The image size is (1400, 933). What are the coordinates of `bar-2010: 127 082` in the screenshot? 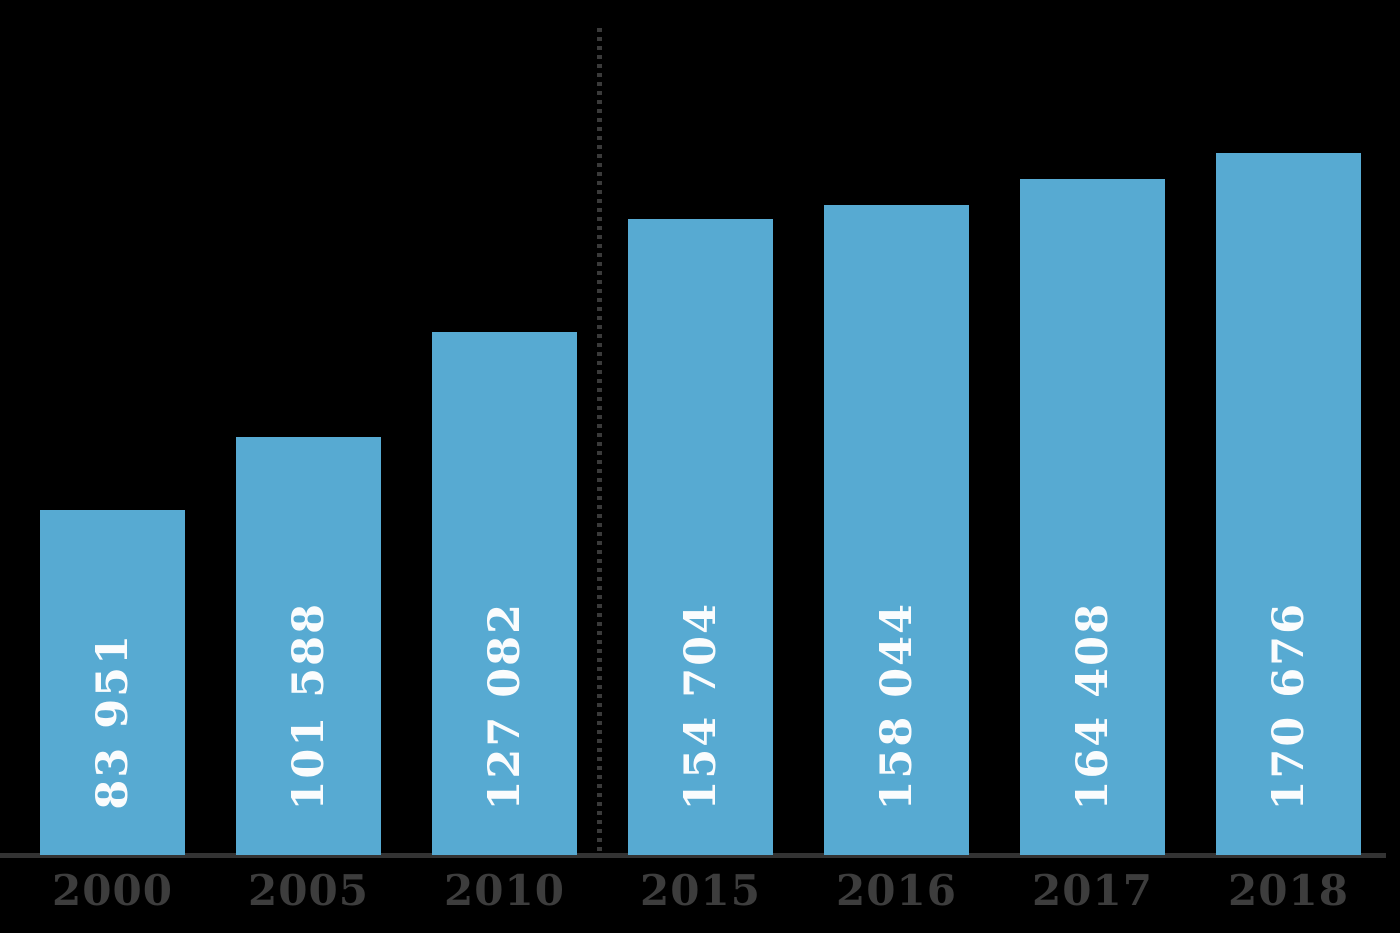 It's located at (504, 593).